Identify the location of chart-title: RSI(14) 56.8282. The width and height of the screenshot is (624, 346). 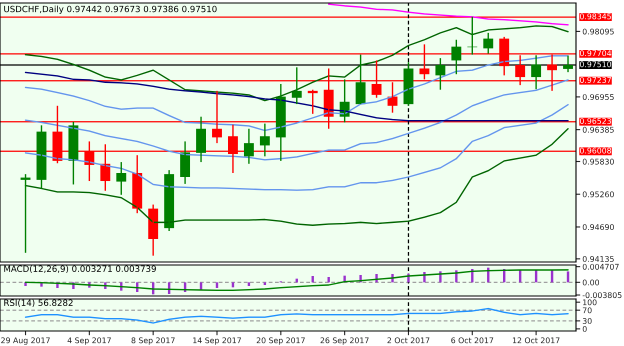
(38, 303).